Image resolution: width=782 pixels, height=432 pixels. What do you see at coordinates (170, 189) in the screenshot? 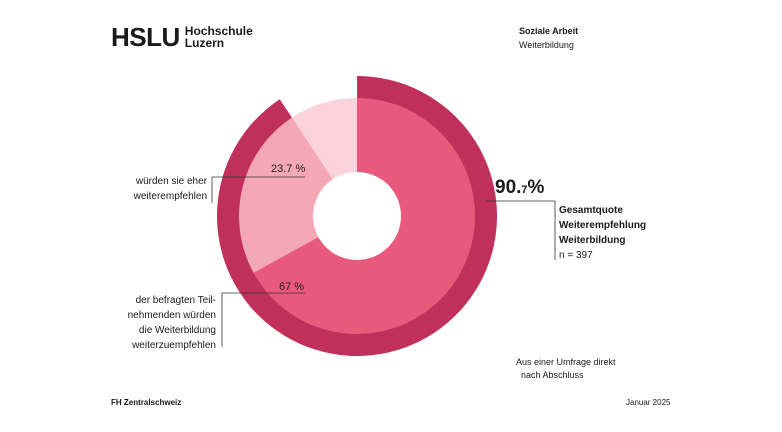
I see `label-eher: würden sie eher weiterempfehlen` at bounding box center [170, 189].